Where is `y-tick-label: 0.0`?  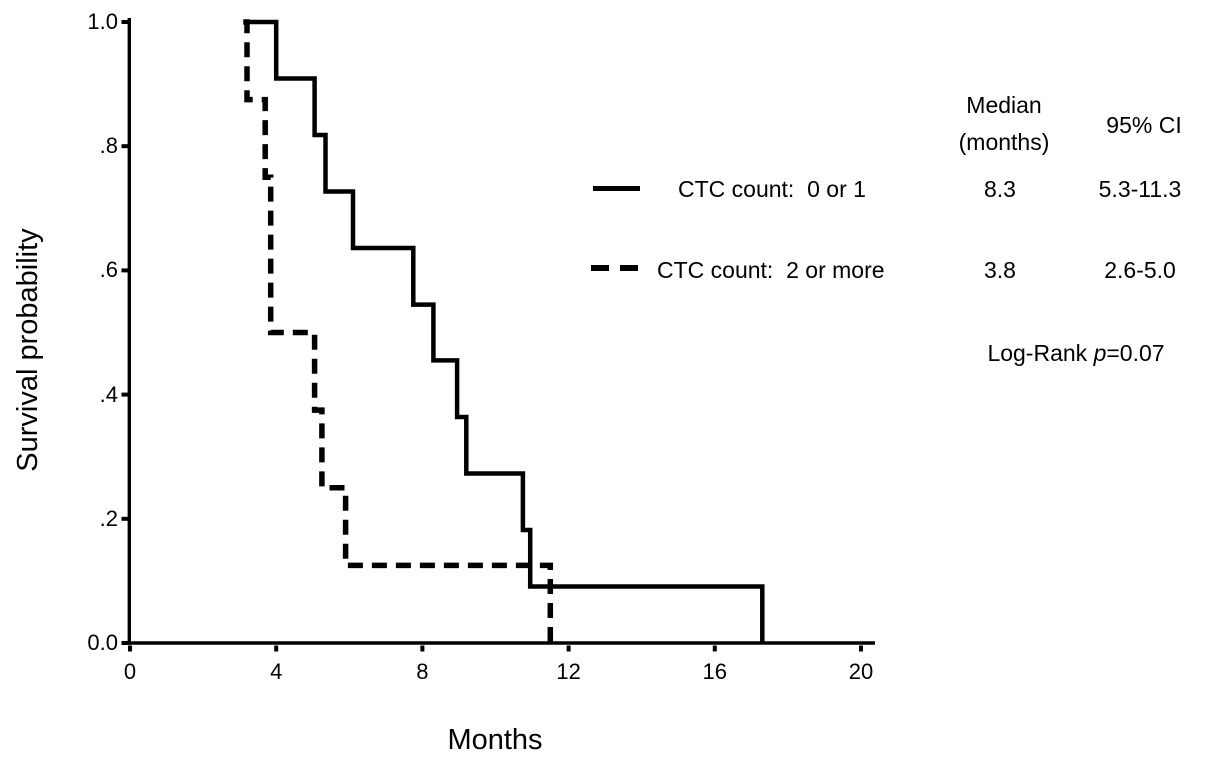
y-tick-label: 0.0 is located at coordinates (102, 642).